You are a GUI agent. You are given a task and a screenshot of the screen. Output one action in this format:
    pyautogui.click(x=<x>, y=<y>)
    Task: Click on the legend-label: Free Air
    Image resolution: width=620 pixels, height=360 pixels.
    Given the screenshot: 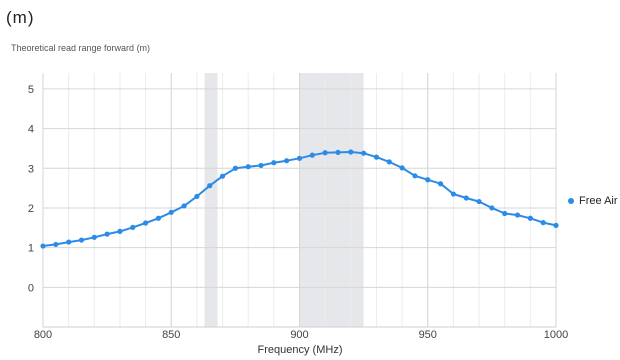 What is the action you would take?
    pyautogui.click(x=598, y=201)
    